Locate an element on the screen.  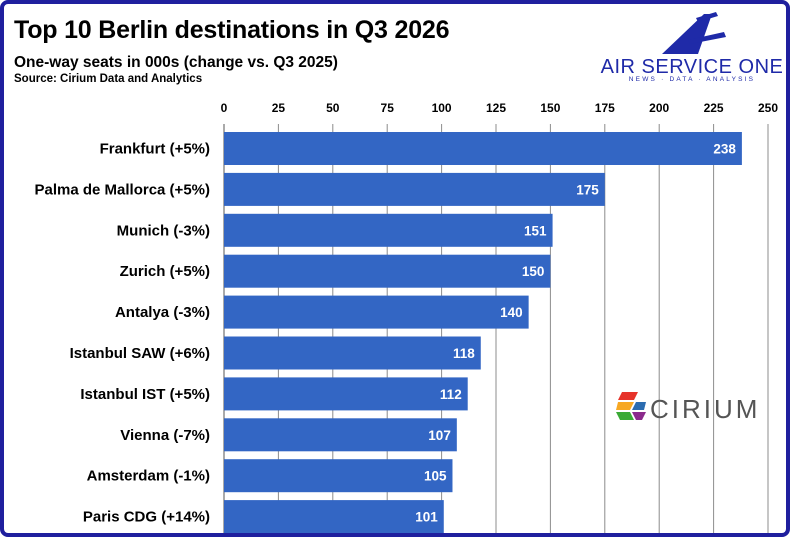
x-tick-label: 125 is located at coordinates (496, 108).